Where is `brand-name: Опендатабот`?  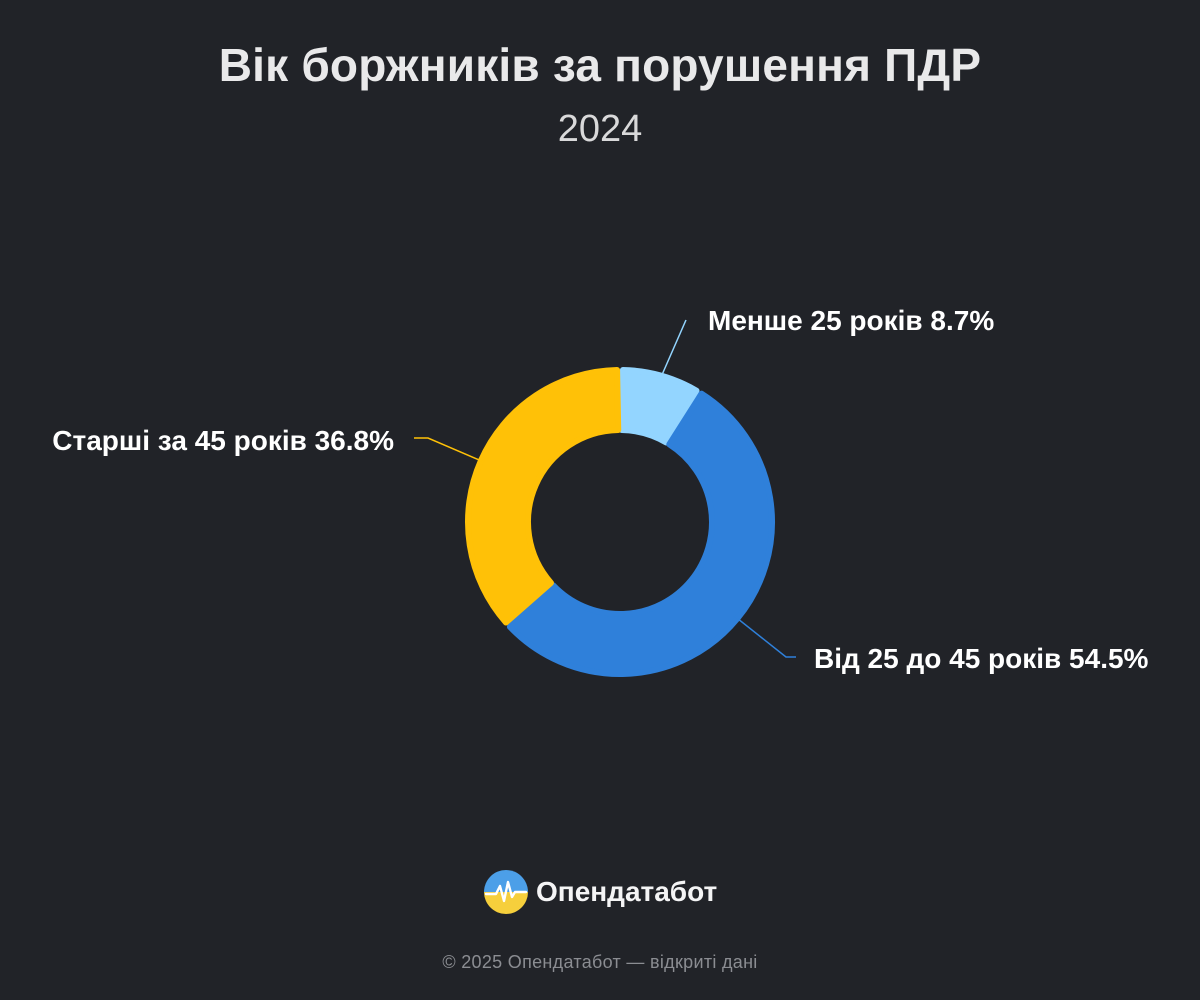 brand-name: Опендатабот is located at coordinates (627, 891).